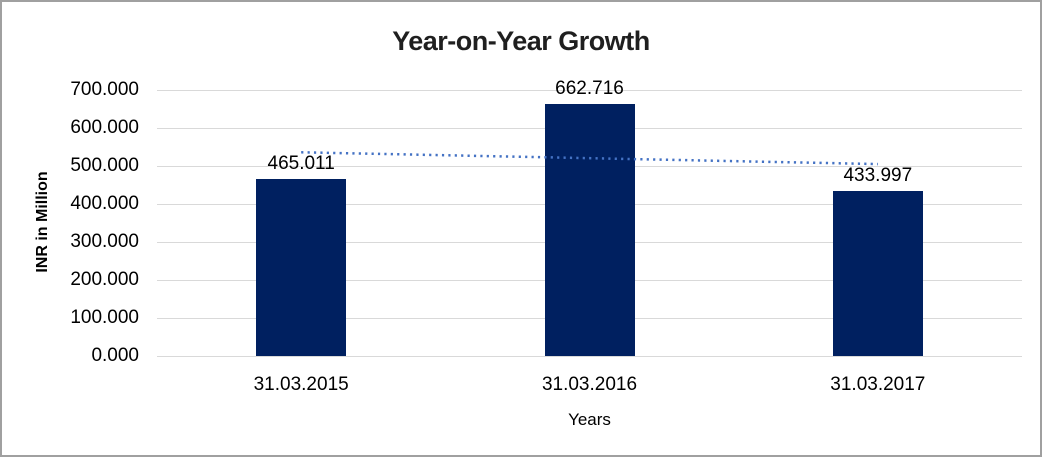 The image size is (1042, 457). Describe the element at coordinates (877, 273) in the screenshot. I see `bar-31.03.2017` at that location.